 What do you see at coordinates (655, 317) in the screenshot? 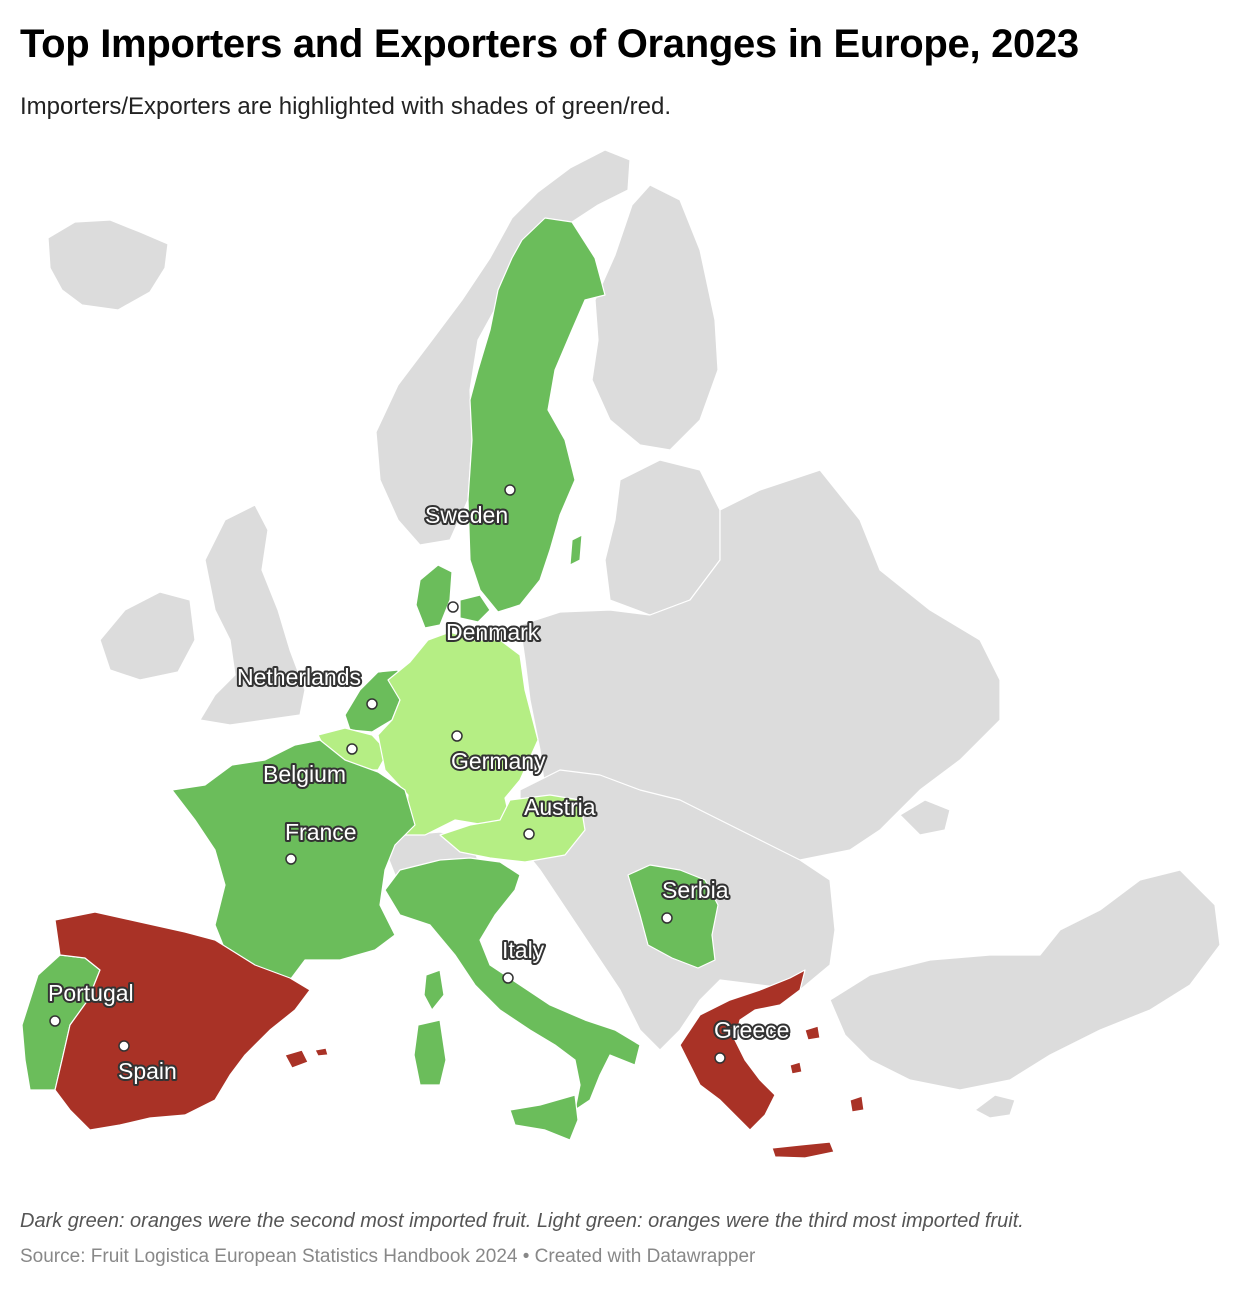
I see `country-finland` at bounding box center [655, 317].